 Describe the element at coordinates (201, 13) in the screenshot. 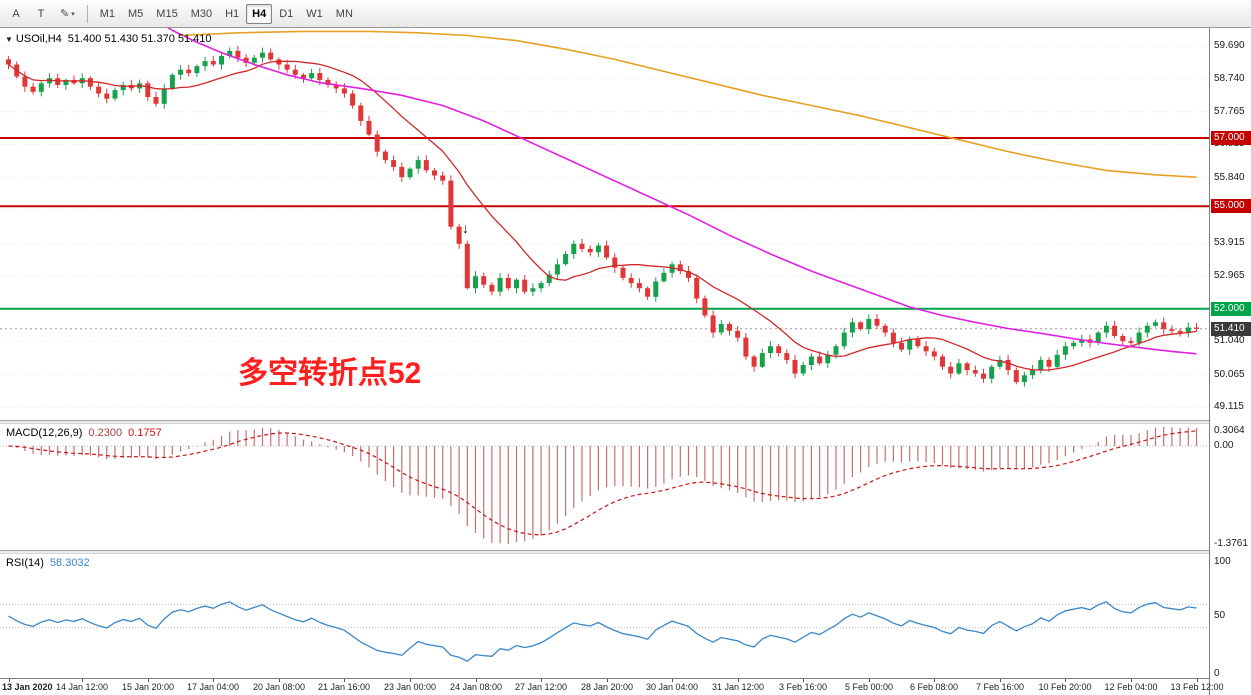

I see `timeframe-button-m30: M30` at that location.